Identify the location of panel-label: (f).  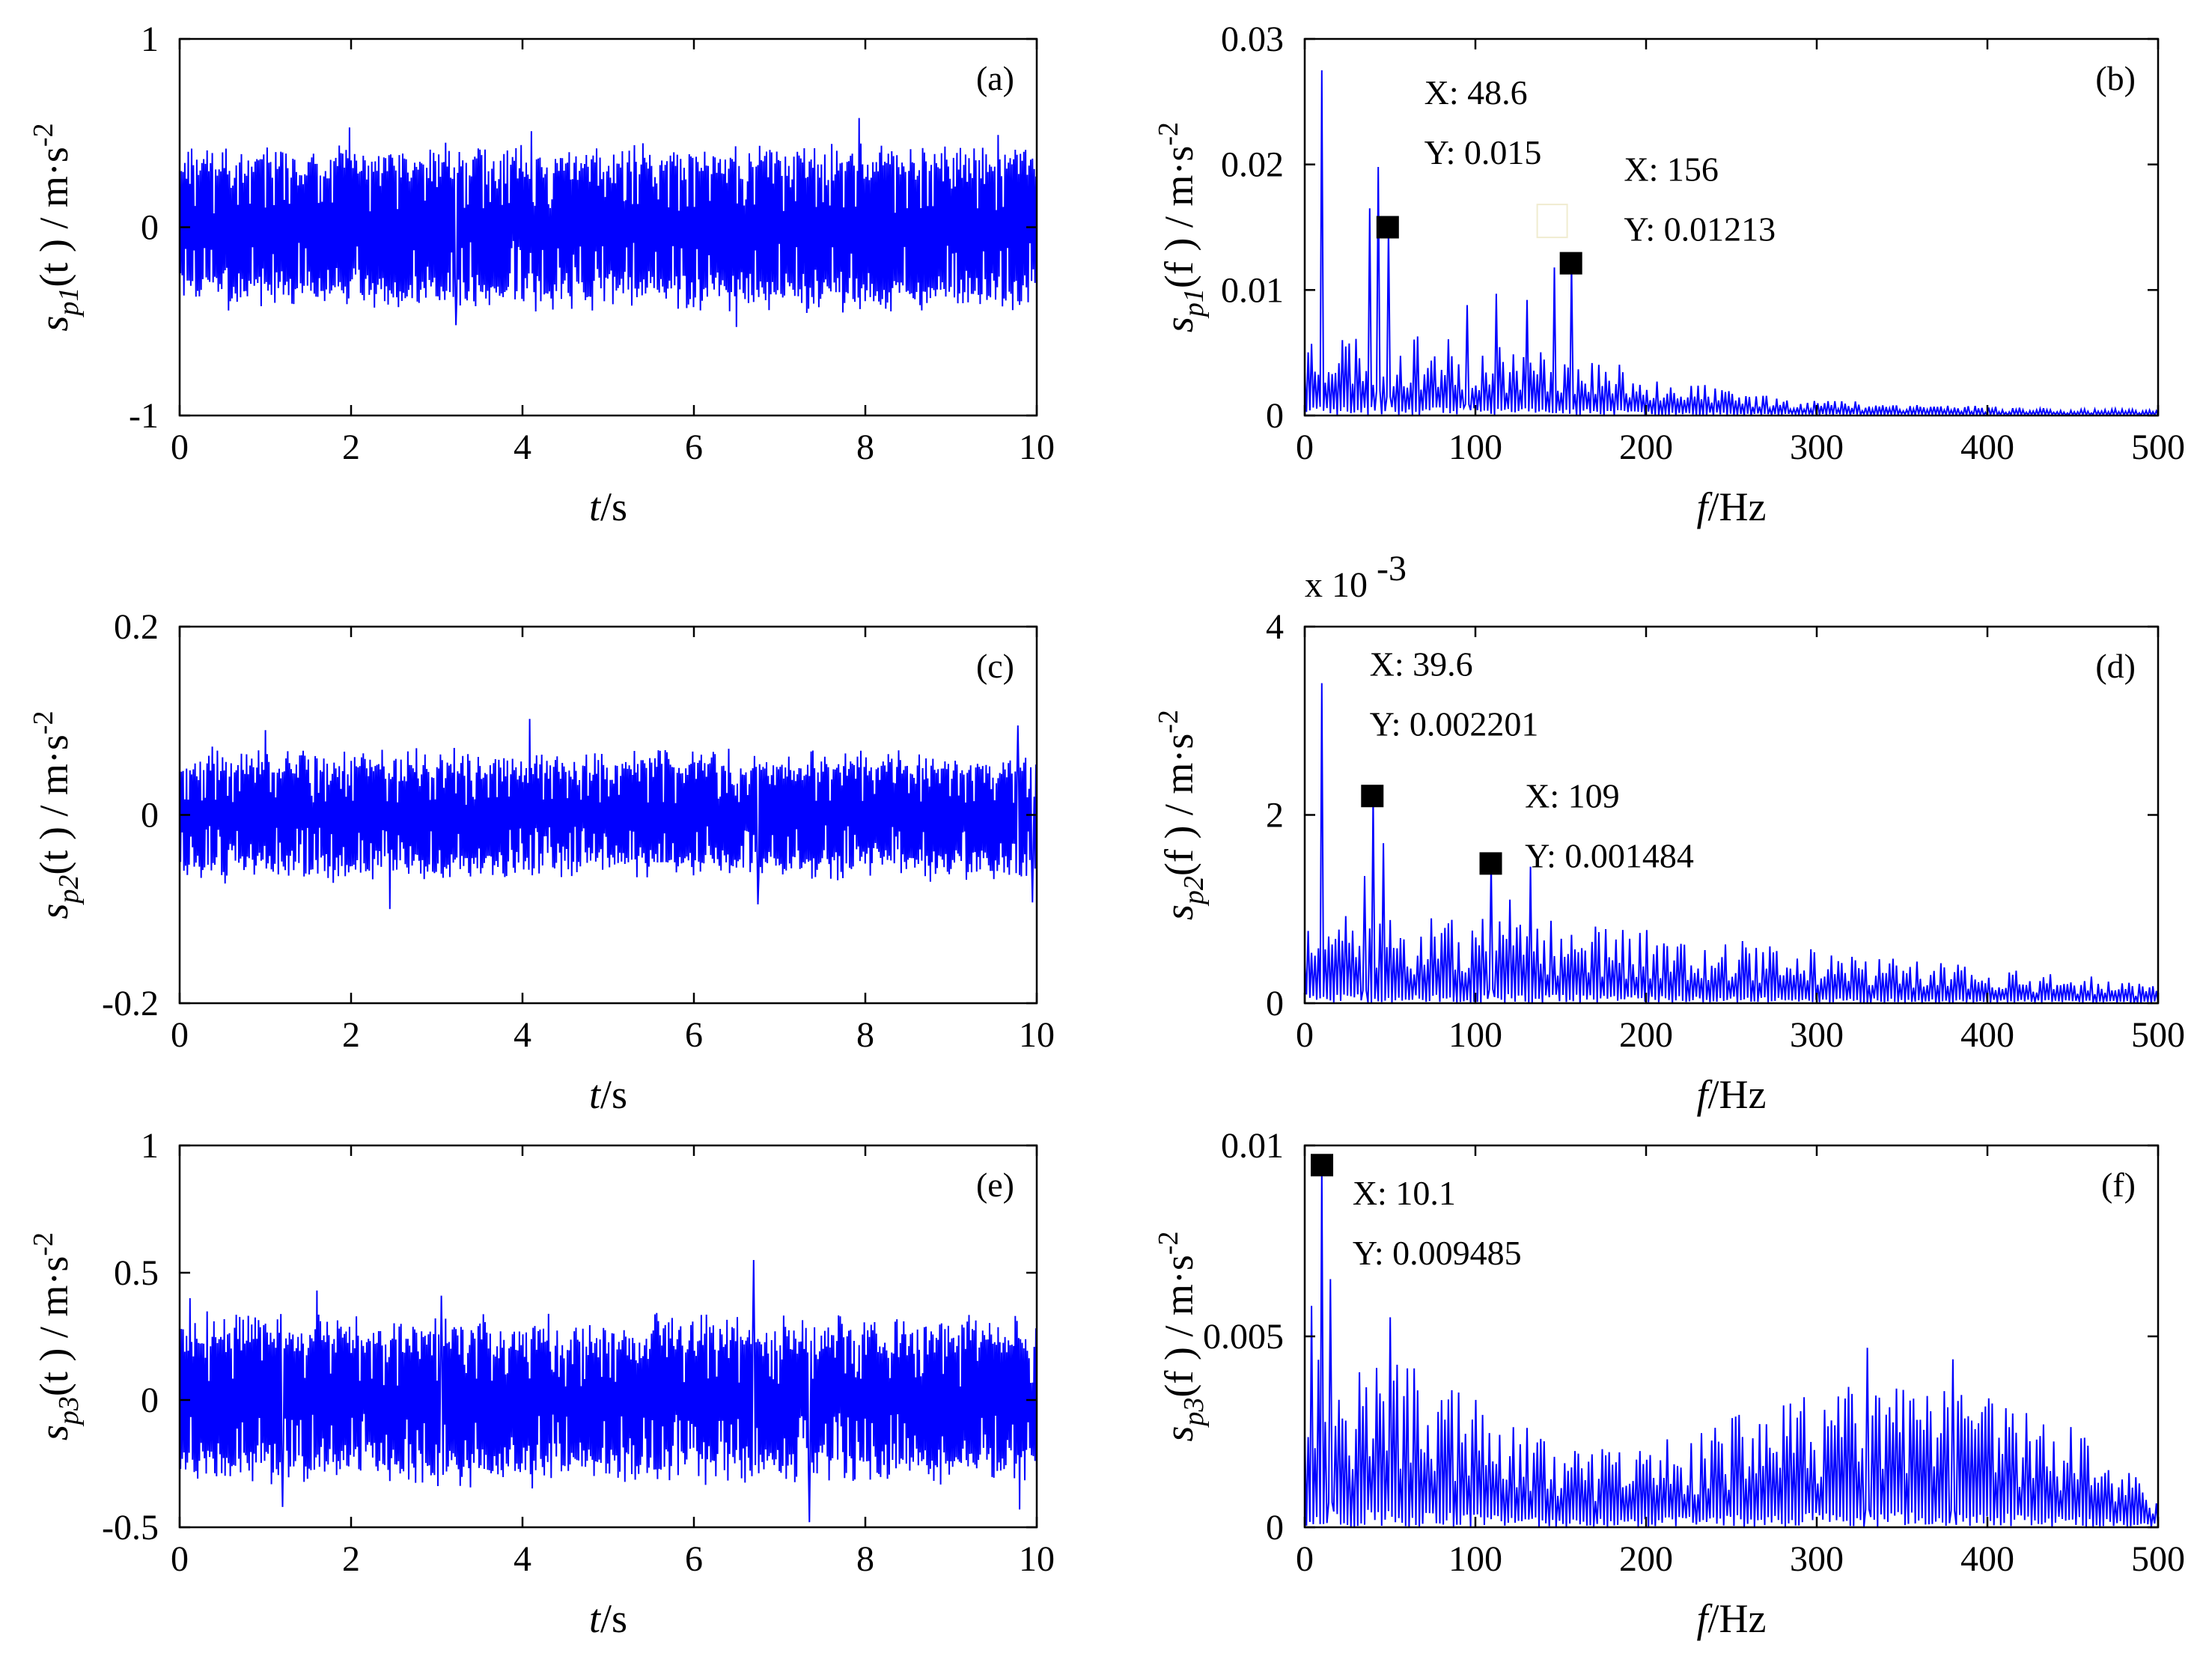
(2118, 1185).